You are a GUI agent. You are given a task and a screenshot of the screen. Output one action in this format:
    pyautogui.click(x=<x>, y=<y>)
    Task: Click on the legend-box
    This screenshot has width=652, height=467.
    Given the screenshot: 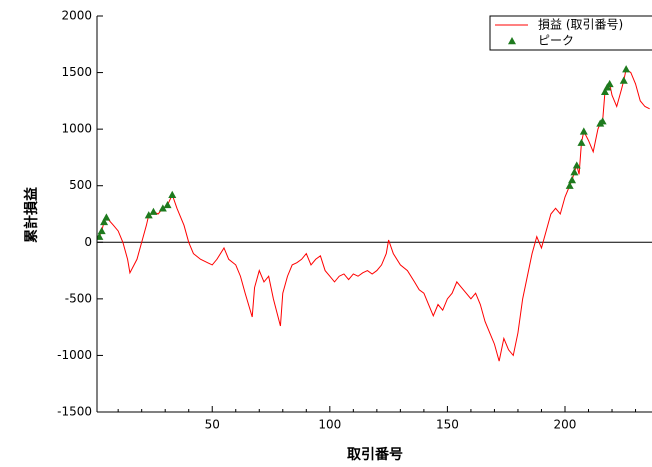 What is the action you would take?
    pyautogui.click(x=570, y=33)
    